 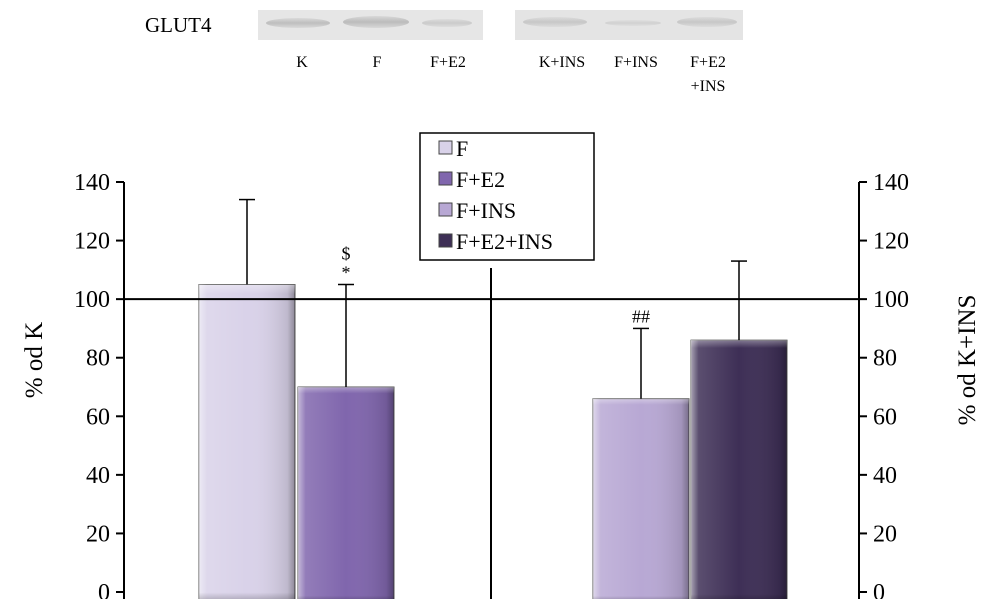 I want to click on western-blot: GLUT4 K F F+E2 K+INS F+INS F+E2 +INS, so click(x=444, y=52).